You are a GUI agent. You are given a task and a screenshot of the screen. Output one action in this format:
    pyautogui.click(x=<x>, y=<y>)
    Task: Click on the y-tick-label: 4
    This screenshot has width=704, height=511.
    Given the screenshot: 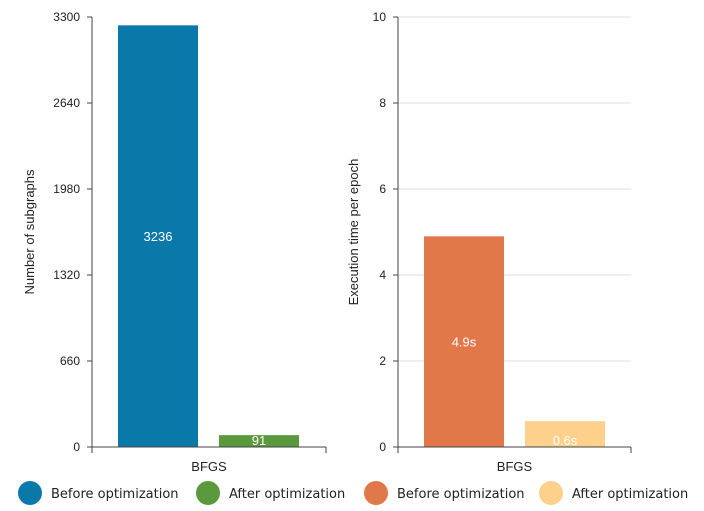 What is the action you would take?
    pyautogui.click(x=382, y=275)
    